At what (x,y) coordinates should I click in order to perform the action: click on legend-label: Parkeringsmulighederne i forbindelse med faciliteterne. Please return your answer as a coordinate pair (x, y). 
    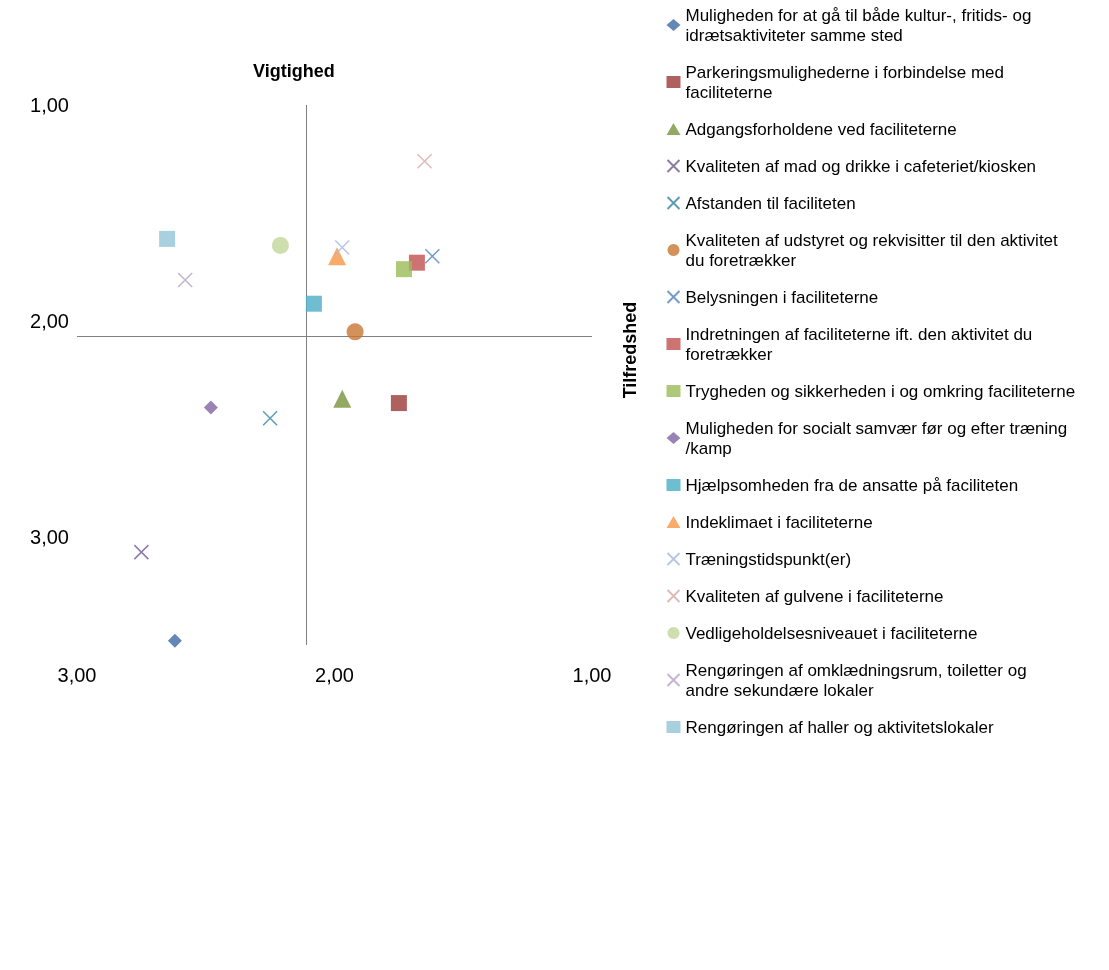
    Looking at the image, I should click on (847, 82).